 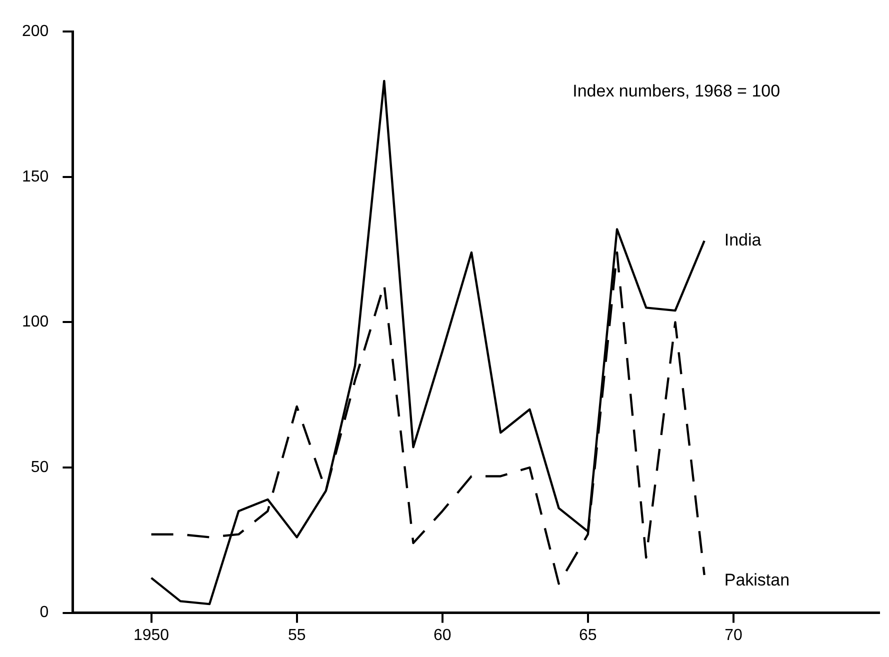 I want to click on y-tick-label: 0, so click(x=44, y=613).